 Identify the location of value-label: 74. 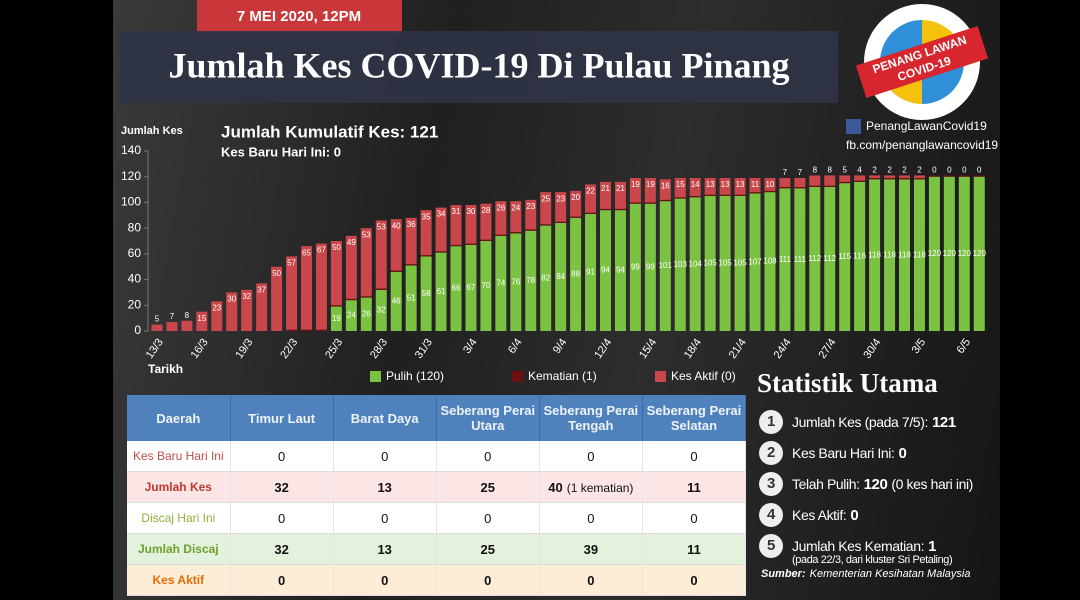
(500, 283).